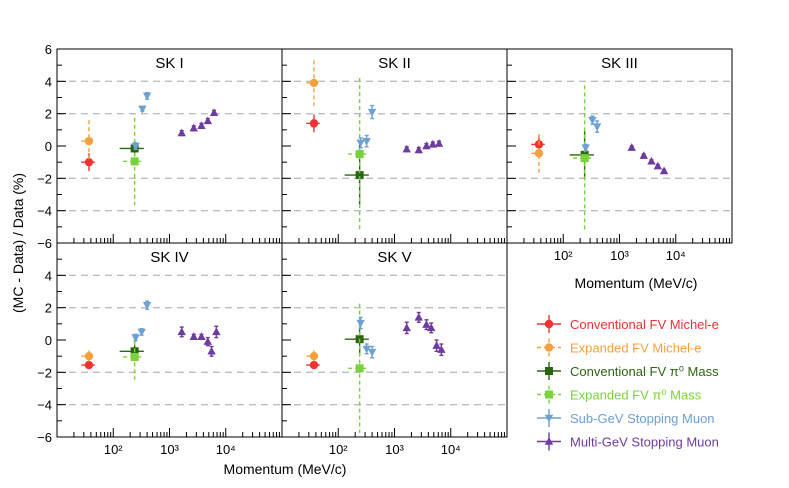  Describe the element at coordinates (636, 395) in the screenshot. I see `legend-label: Expanded FV π⁰ Mass` at that location.